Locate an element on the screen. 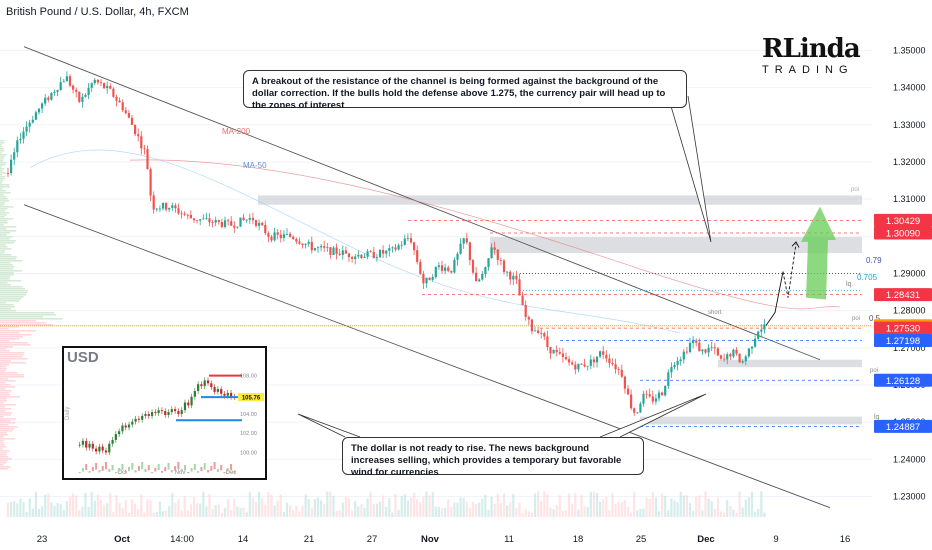 This screenshot has width=932, height=550. time-axis: 23 Oct 14:00 14 21 27 Nov 11 18 25 Dec 9 16 is located at coordinates (444, 539).